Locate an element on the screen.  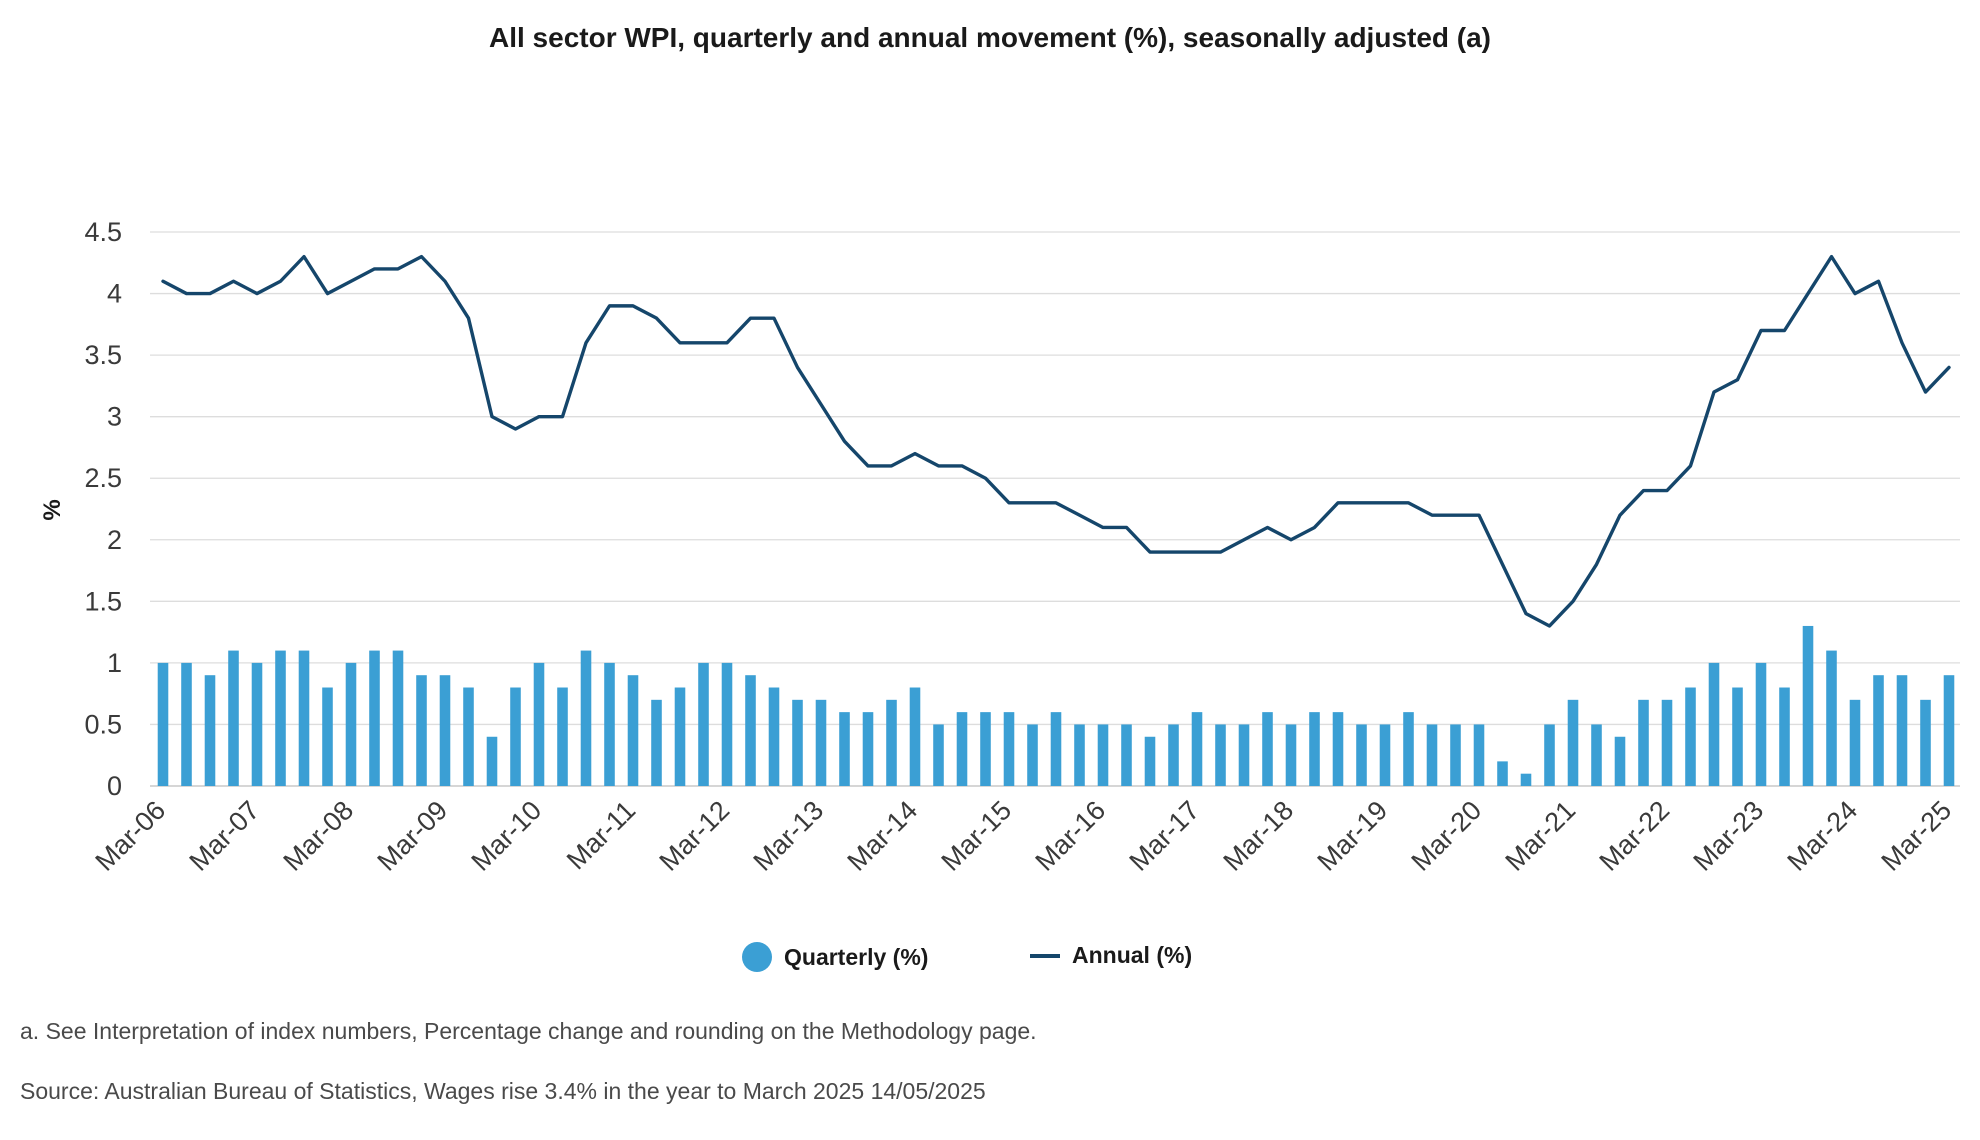
x-tick-label: Mar-15 is located at coordinates (977, 836).